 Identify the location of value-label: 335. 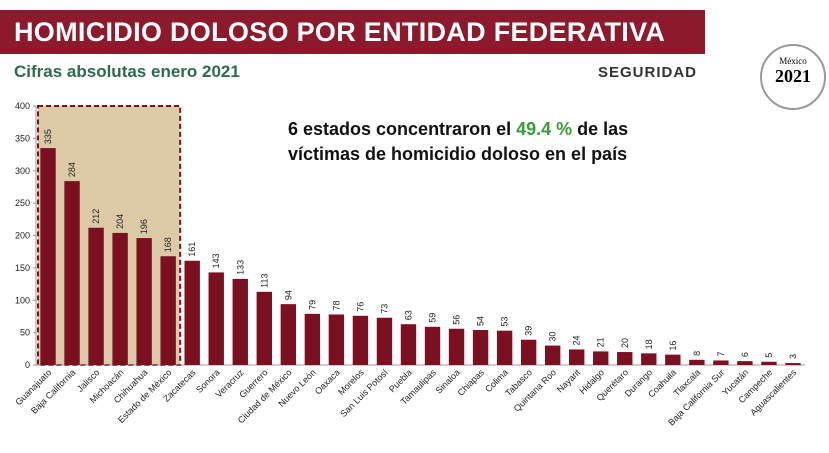
(48, 136).